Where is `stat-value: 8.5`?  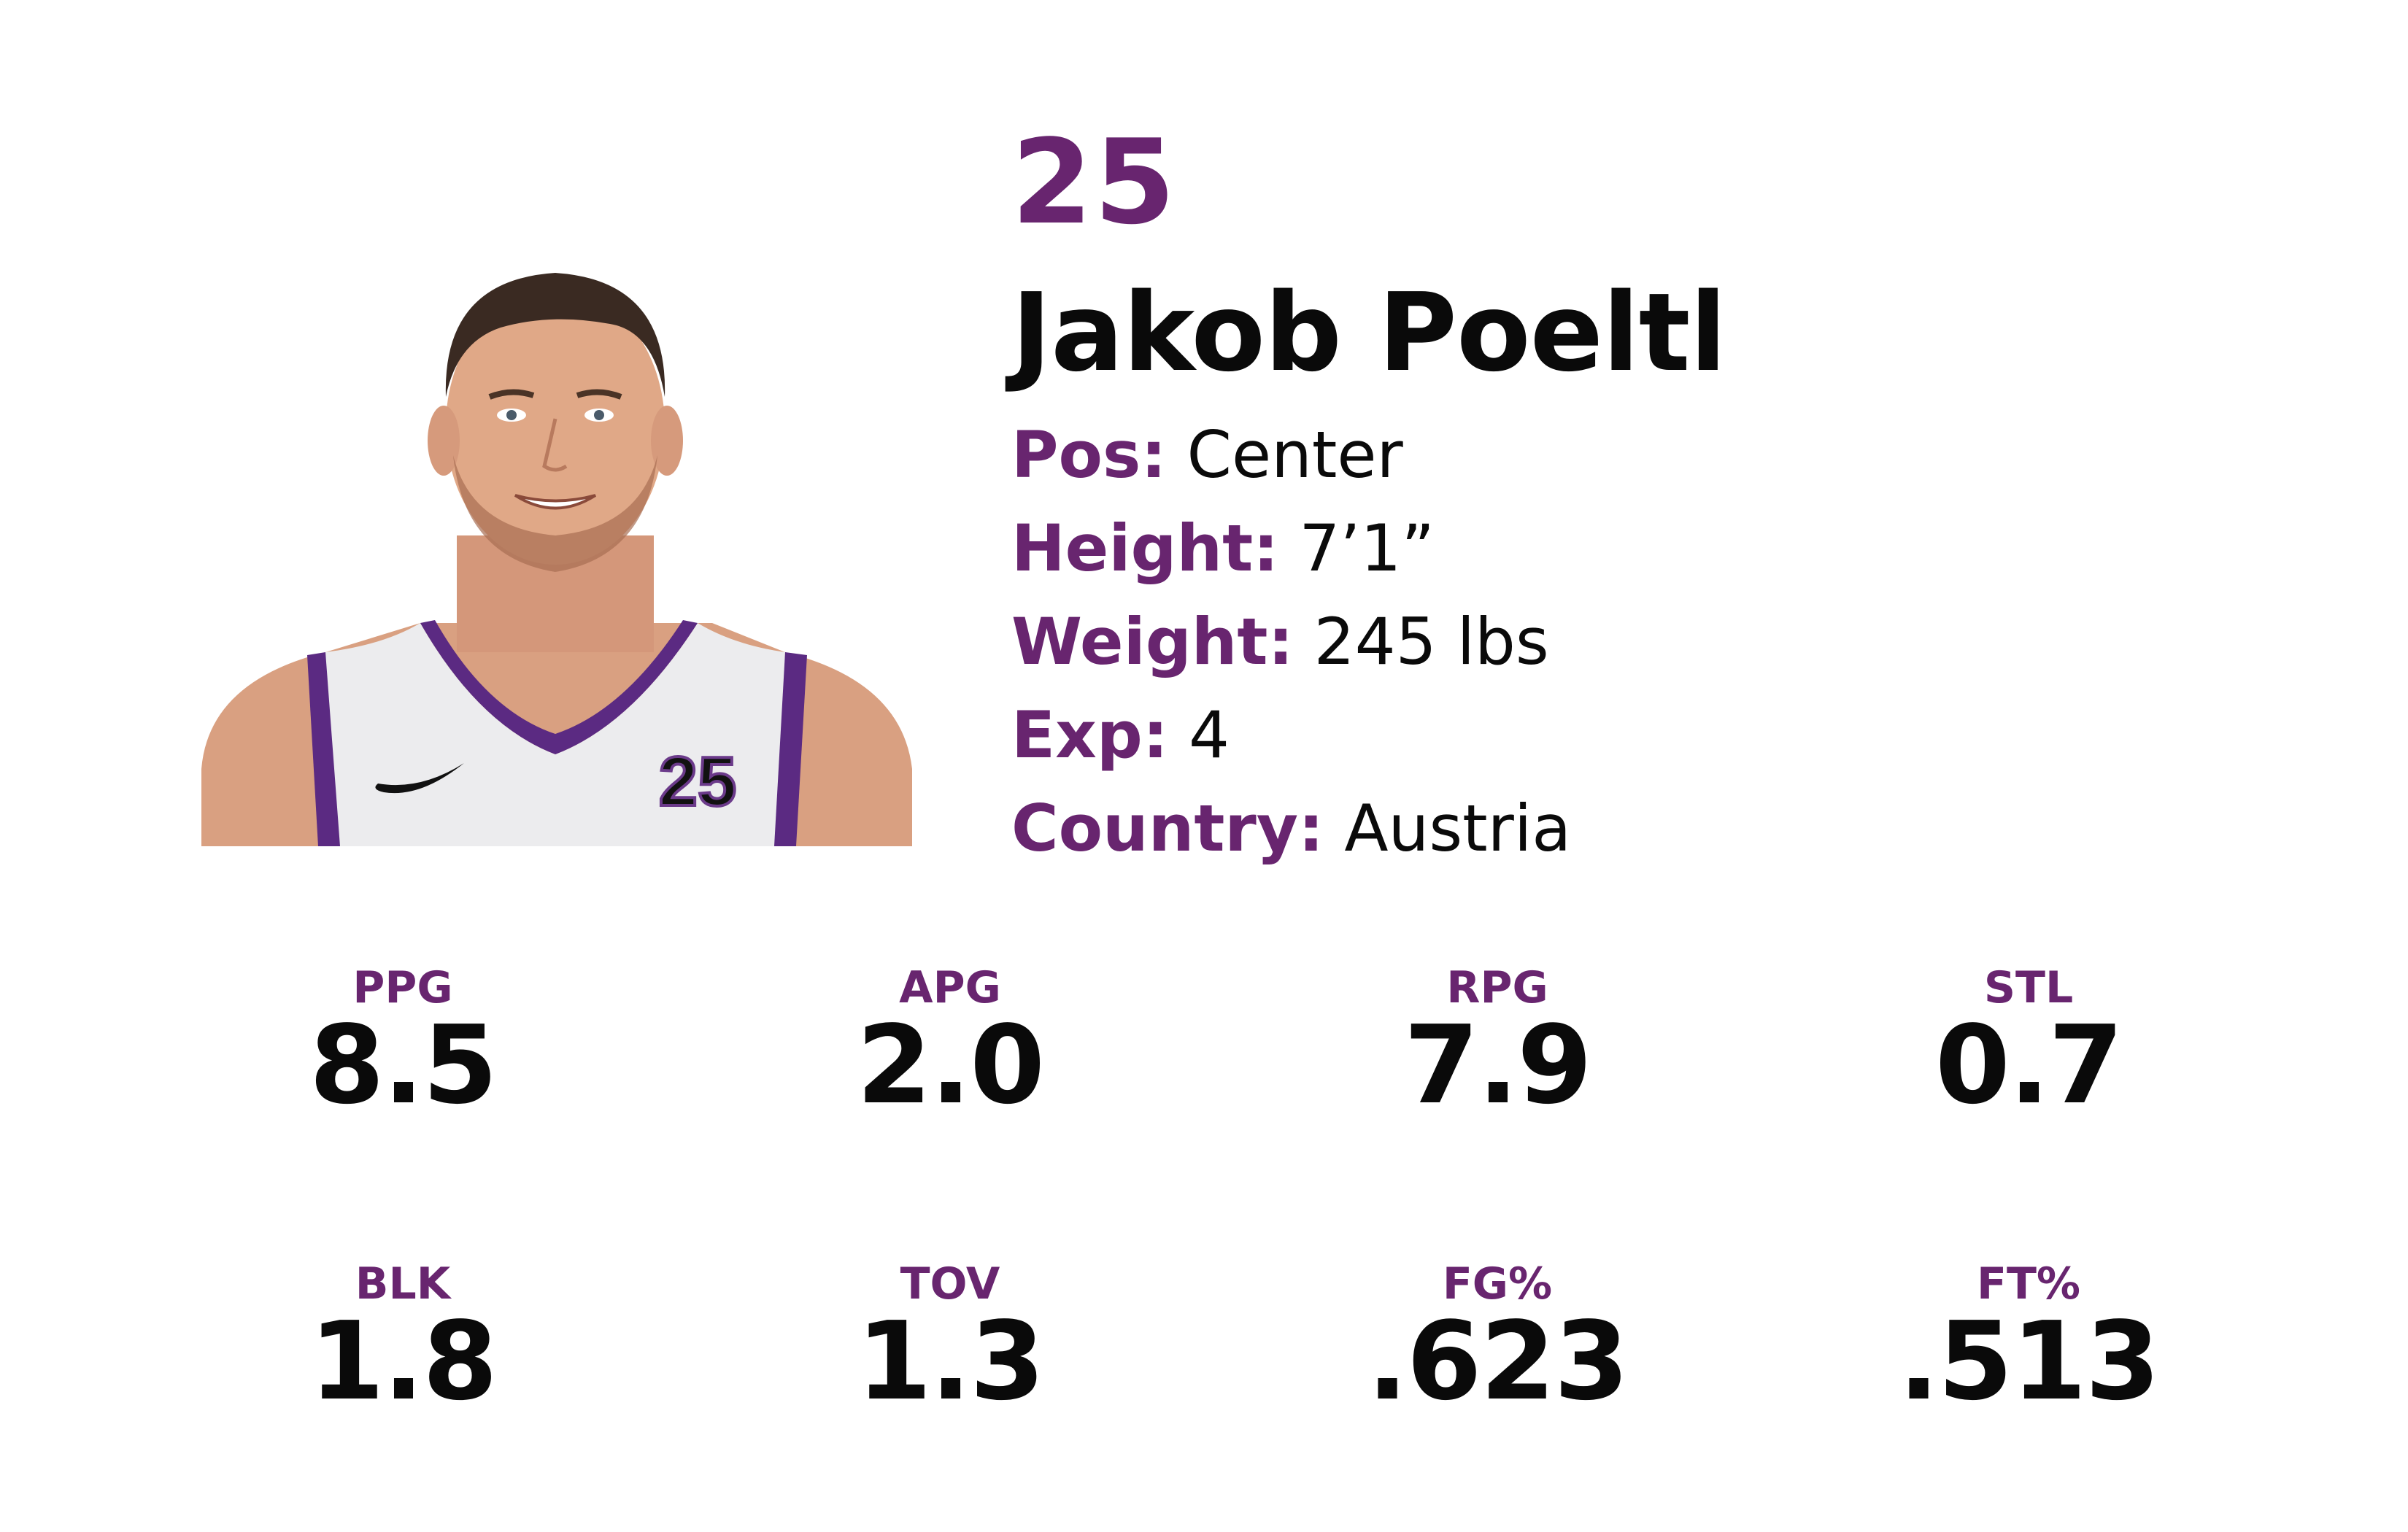 stat-value: 8.5 is located at coordinates (403, 1065).